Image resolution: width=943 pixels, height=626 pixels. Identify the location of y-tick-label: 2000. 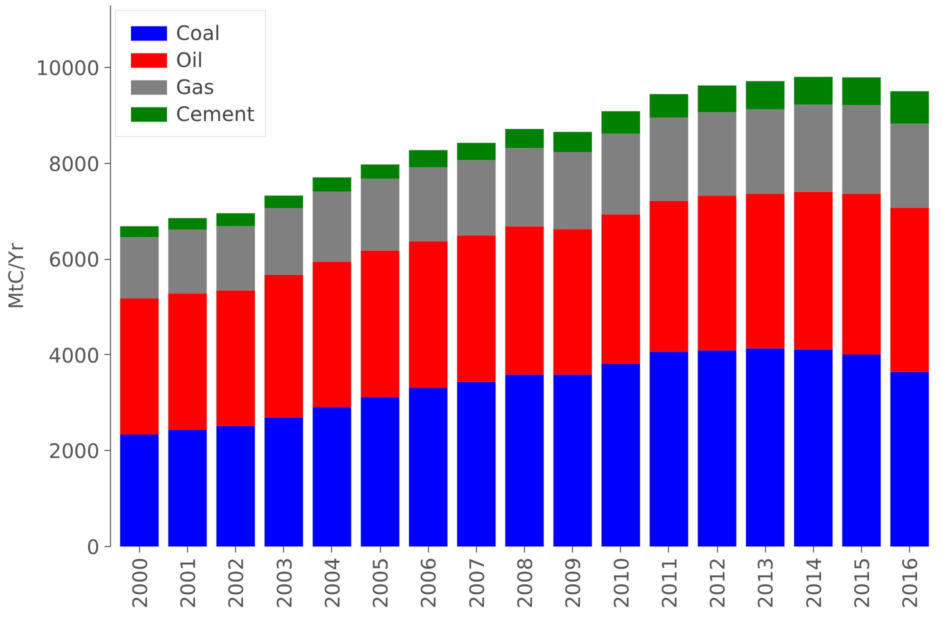
(74, 451).